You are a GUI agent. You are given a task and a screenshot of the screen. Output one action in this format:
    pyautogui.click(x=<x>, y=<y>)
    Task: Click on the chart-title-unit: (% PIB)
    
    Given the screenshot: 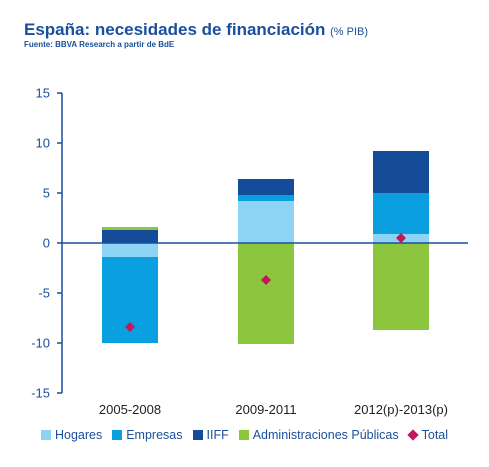 What is the action you would take?
    pyautogui.click(x=349, y=32)
    